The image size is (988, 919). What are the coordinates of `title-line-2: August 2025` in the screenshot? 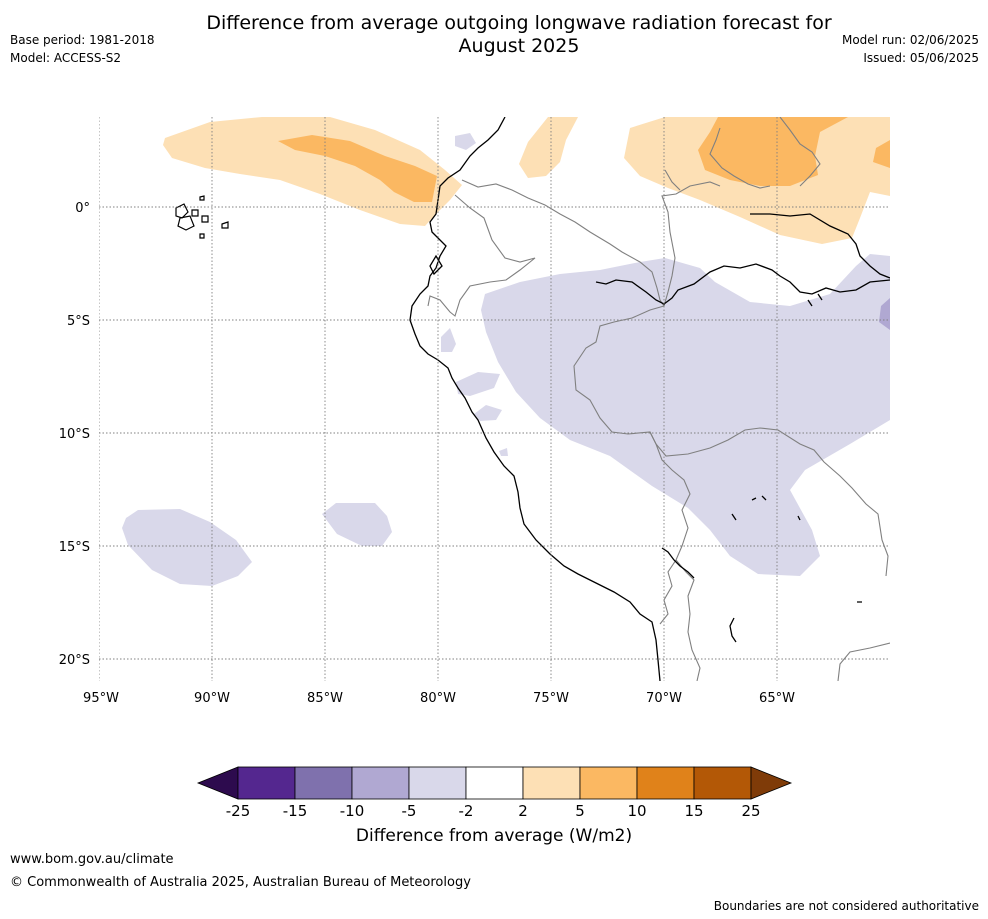 It's located at (519, 46).